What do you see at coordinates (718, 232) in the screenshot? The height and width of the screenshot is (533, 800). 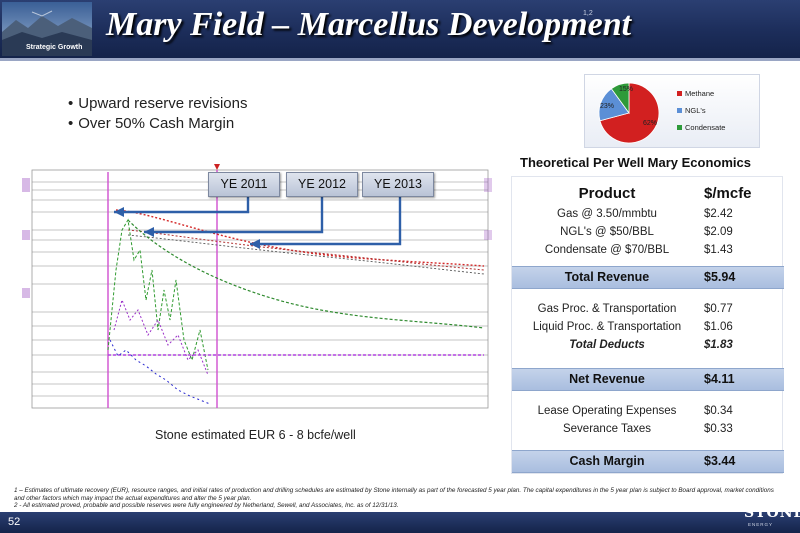 I see `row-value: $2.09` at bounding box center [718, 232].